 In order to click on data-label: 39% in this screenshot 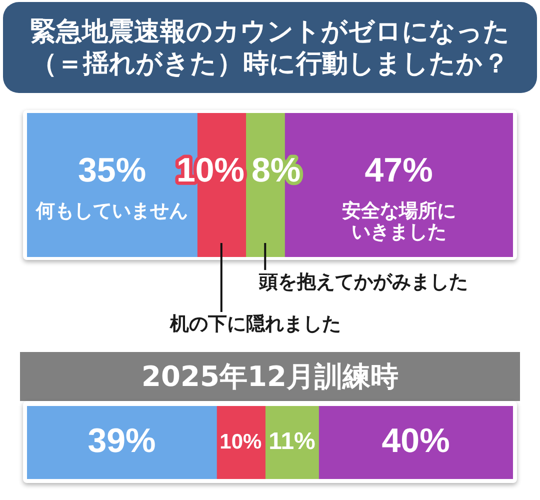, I will do `click(122, 441)`.